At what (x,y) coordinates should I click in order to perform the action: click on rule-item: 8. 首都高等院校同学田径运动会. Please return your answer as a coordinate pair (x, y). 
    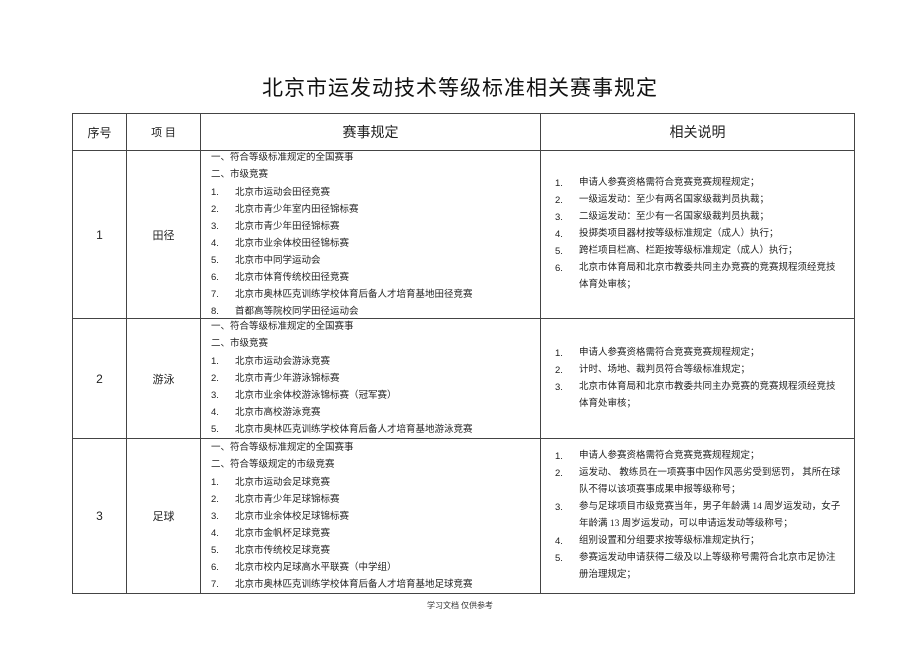
    Looking at the image, I should click on (370, 310).